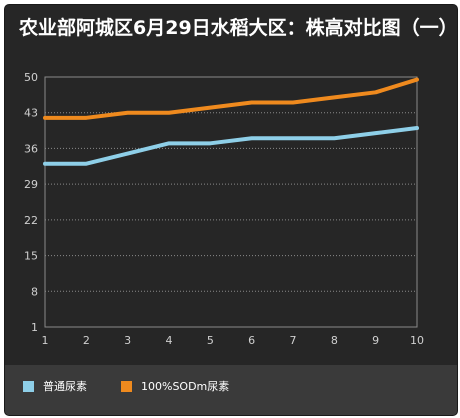 Image resolution: width=460 pixels, height=418 pixels. I want to click on y-tick-label: 50, so click(31, 77).